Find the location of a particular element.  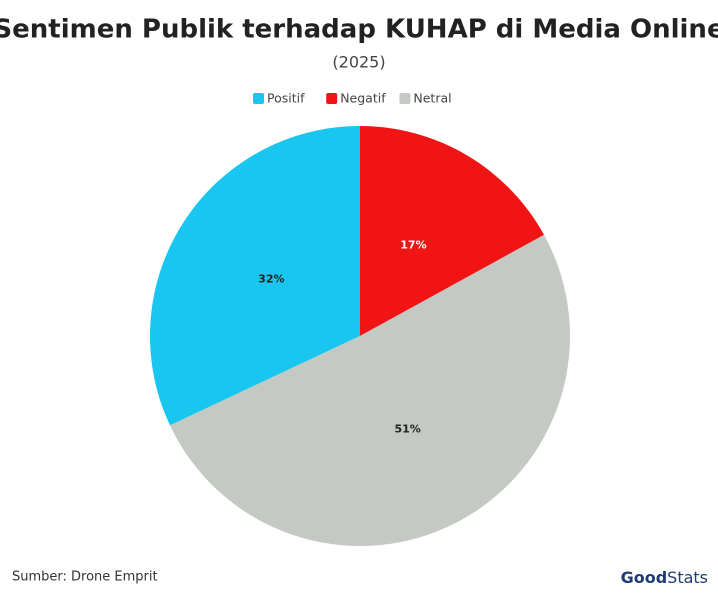

data-label: 17% is located at coordinates (413, 245).